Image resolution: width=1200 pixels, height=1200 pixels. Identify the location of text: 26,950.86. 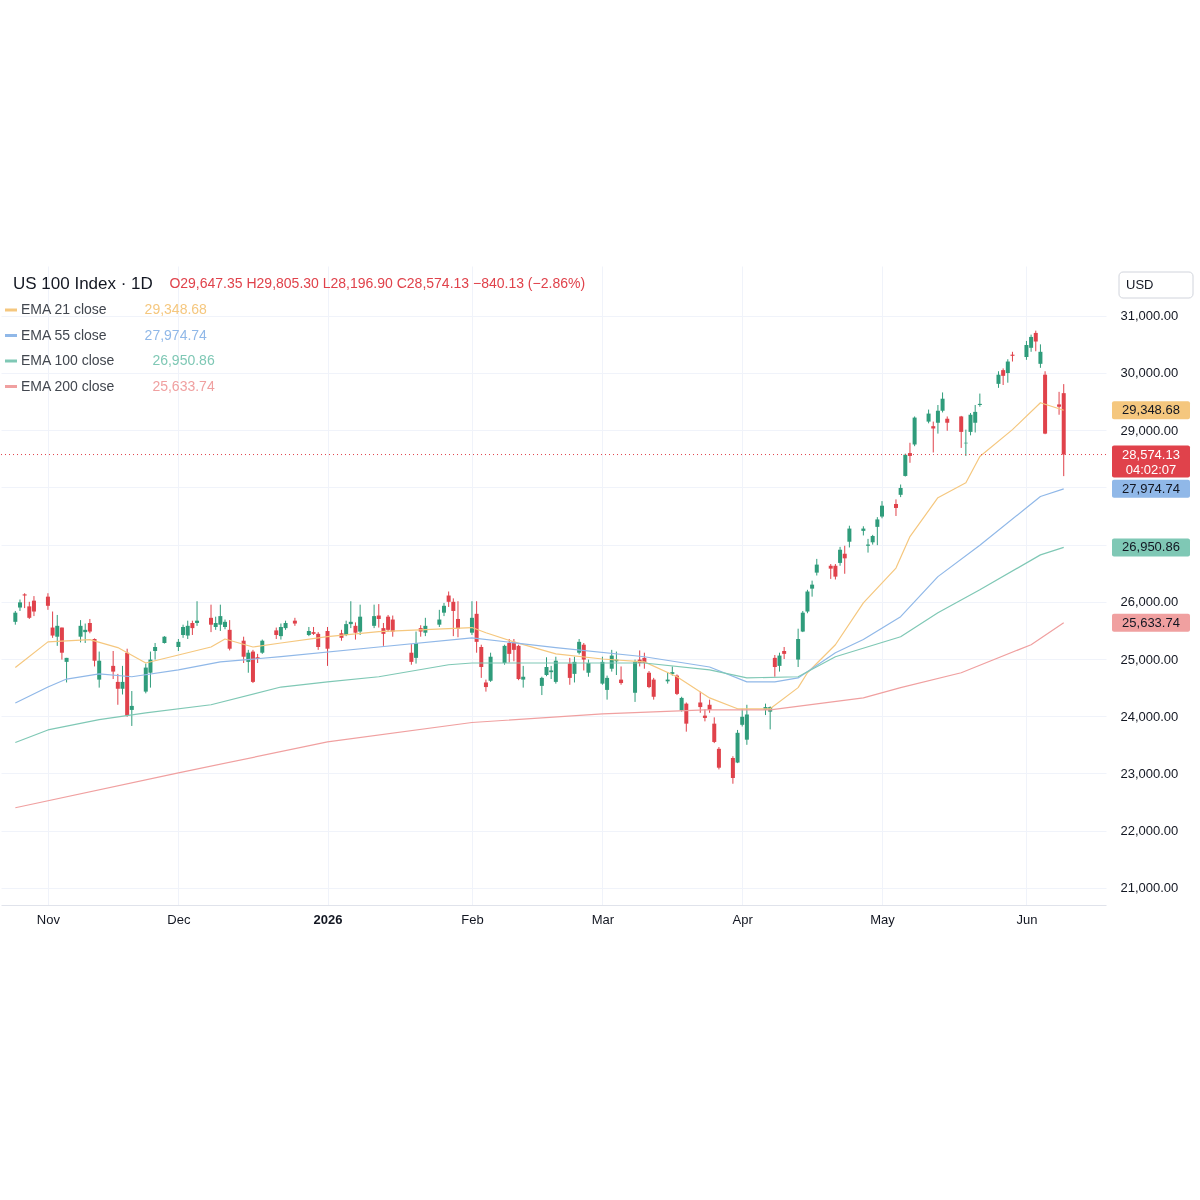
(1151, 547).